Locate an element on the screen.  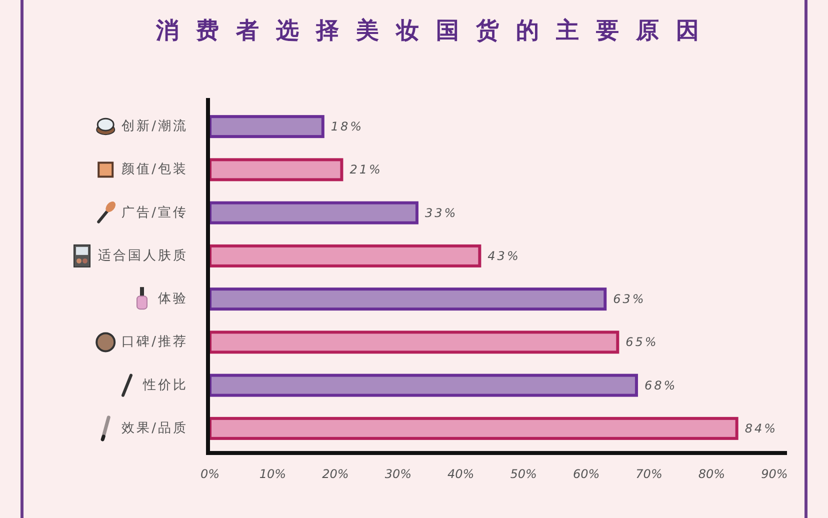
data-label: 84% is located at coordinates (761, 428).